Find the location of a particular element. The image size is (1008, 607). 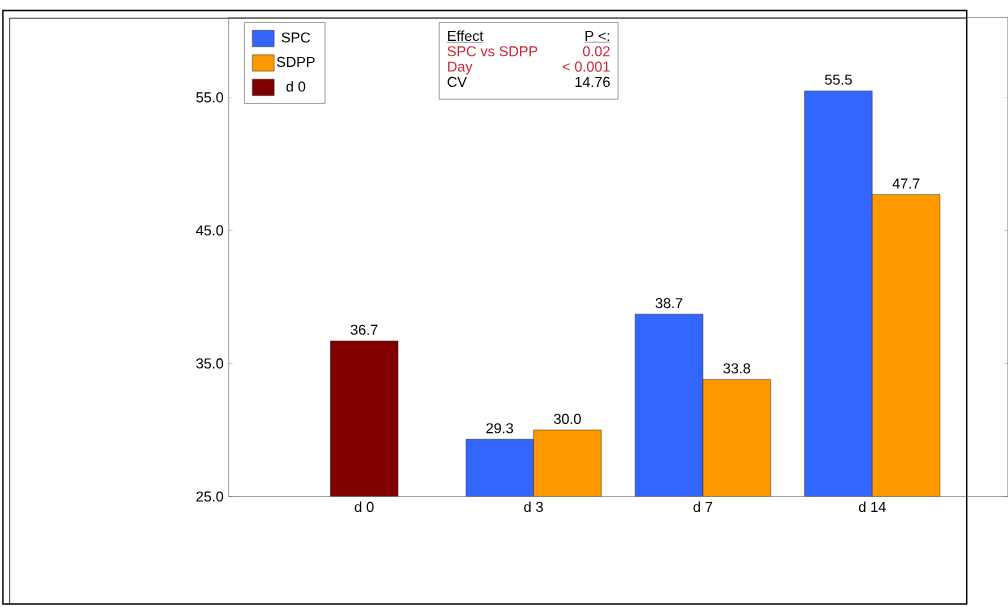

annotation: Effect is located at coordinates (466, 36).